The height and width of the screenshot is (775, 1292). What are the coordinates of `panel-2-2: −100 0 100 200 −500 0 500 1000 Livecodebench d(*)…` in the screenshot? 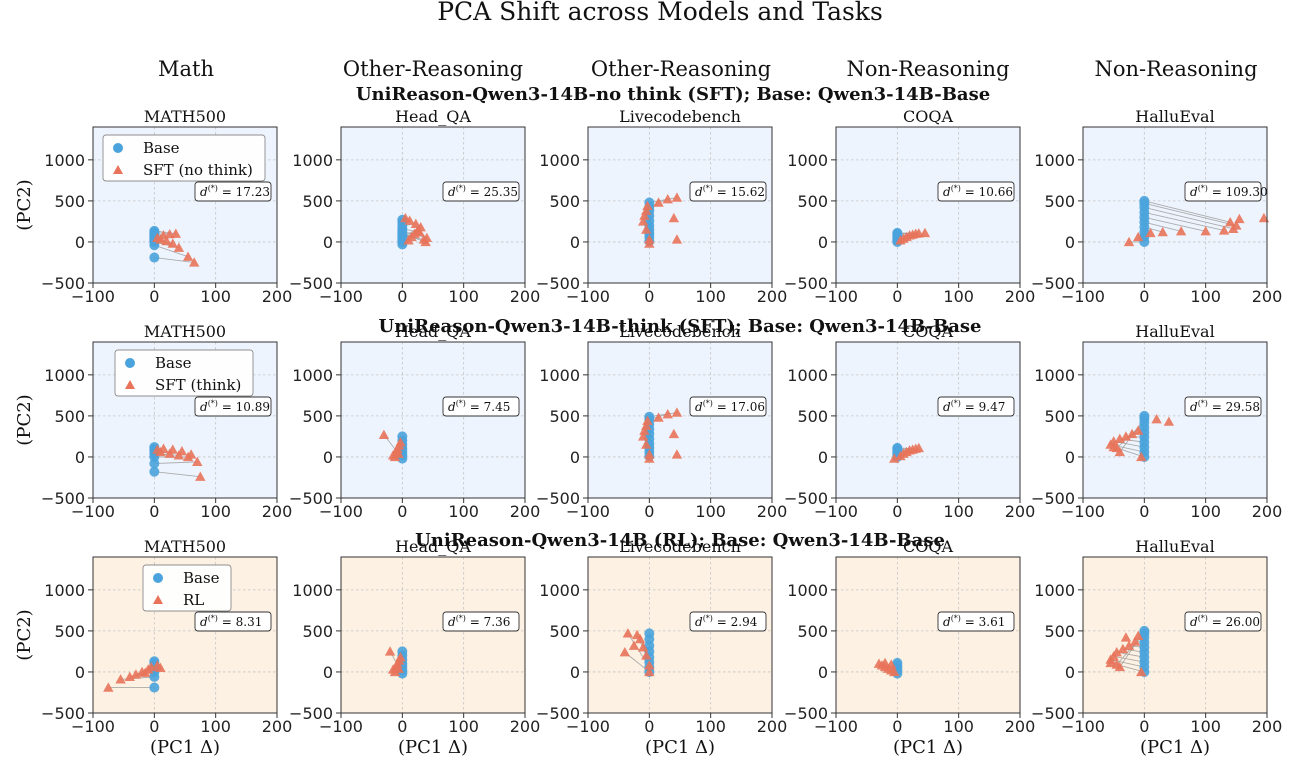 It's located at (661, 647).